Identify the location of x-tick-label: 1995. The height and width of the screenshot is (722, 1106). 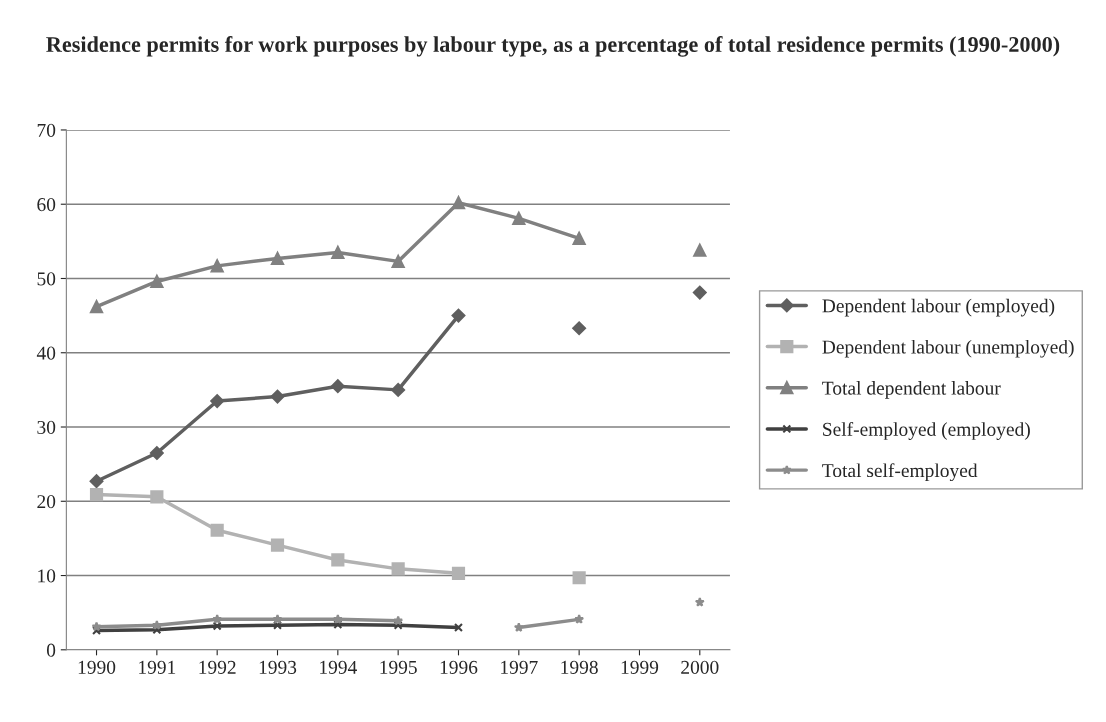
(398, 667).